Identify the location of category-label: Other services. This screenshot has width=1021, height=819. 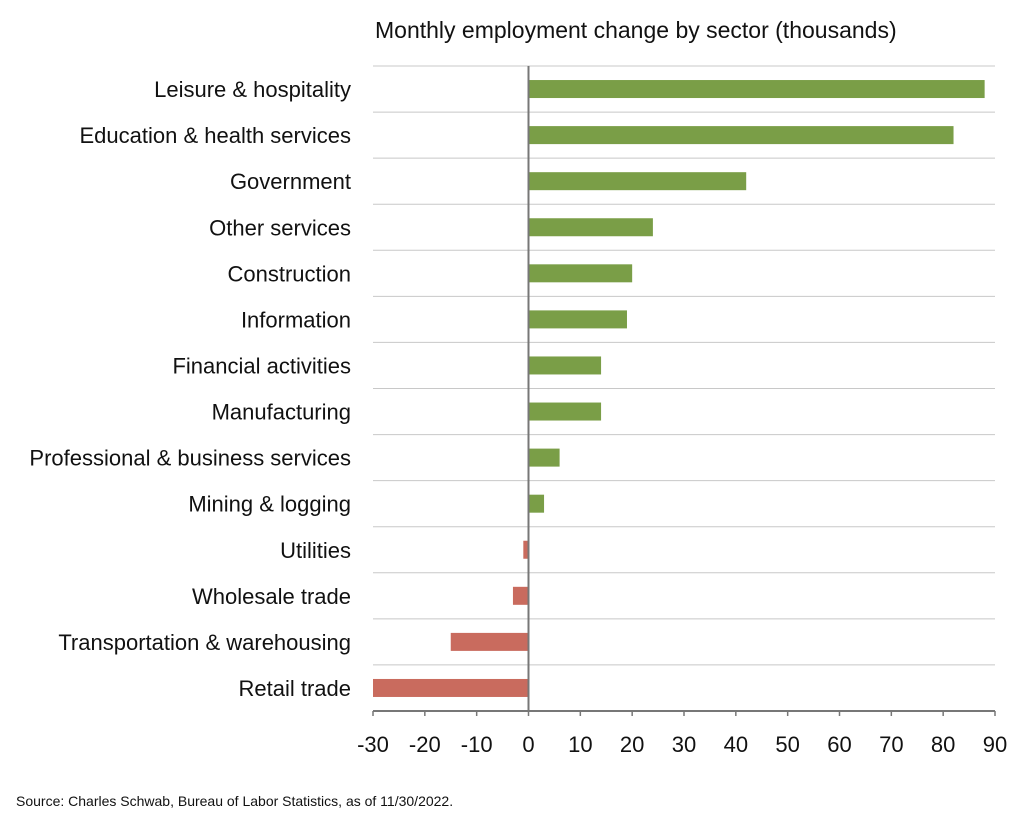
(280, 227).